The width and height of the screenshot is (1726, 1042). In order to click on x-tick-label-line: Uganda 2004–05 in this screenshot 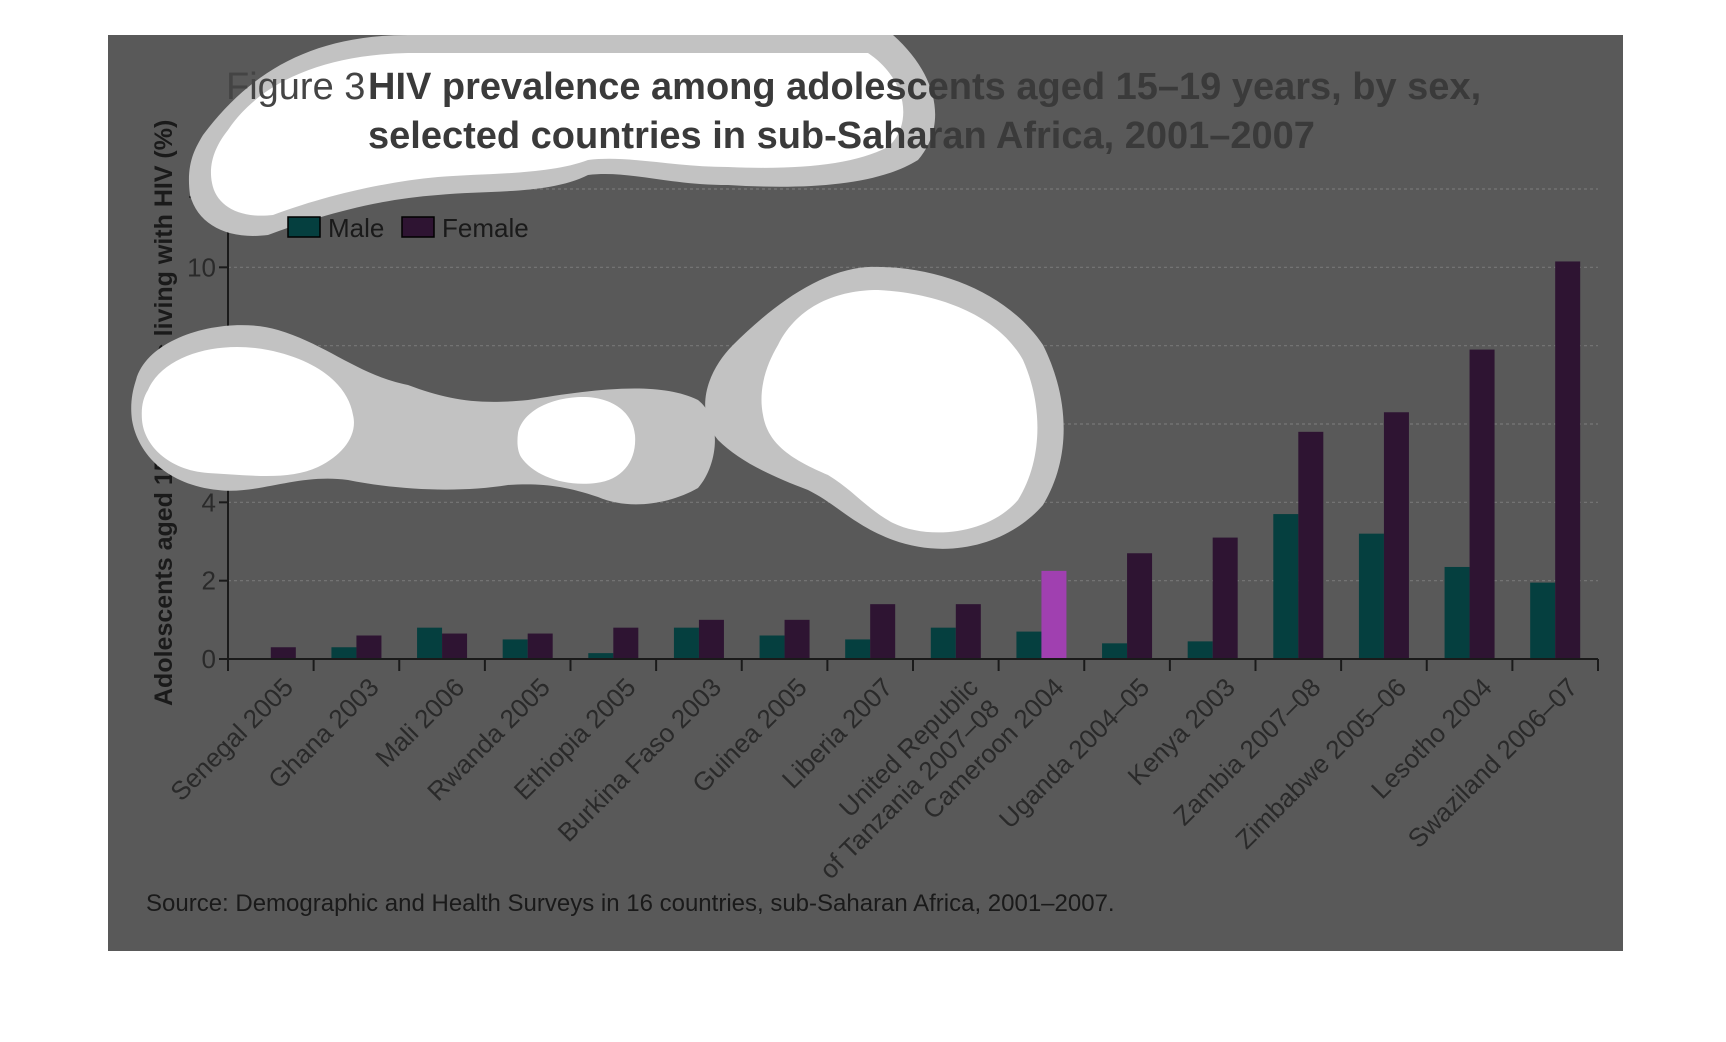, I will do `click(1074, 753)`.